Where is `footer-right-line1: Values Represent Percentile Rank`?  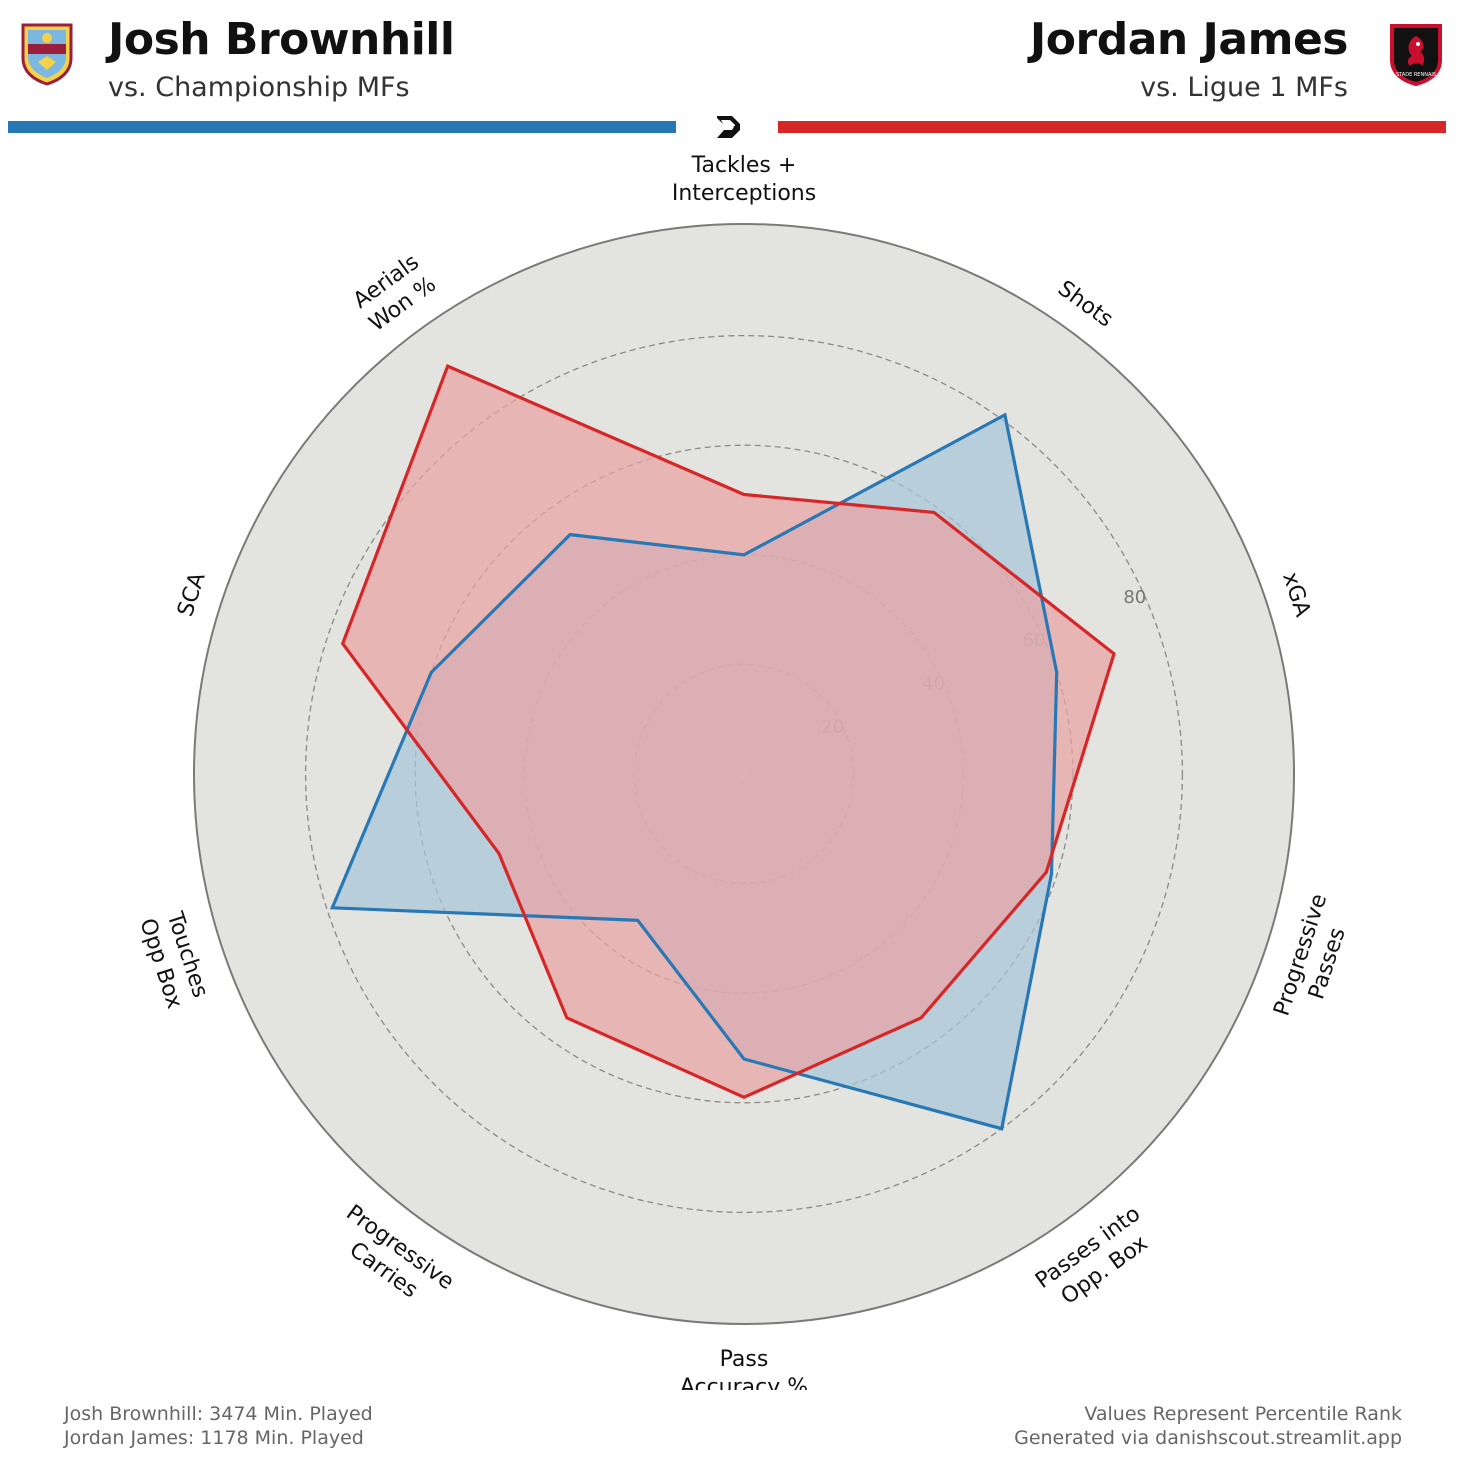
footer-right-line1: Values Represent Percentile Rank is located at coordinates (1243, 1414).